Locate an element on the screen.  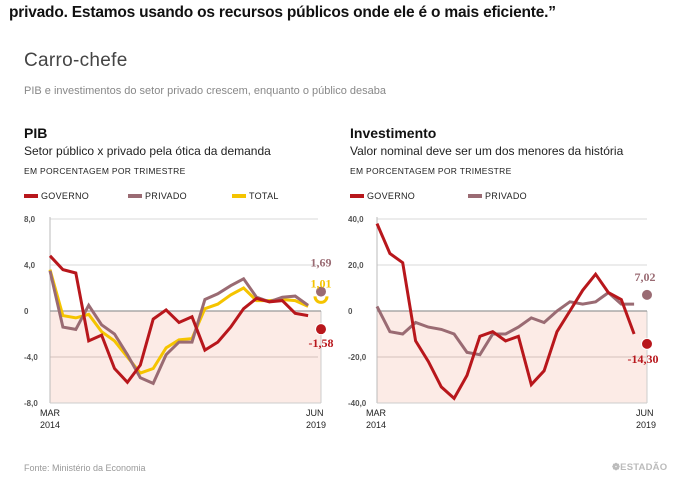
source-note: Fonte: Ministério da Economia is located at coordinates (85, 468).